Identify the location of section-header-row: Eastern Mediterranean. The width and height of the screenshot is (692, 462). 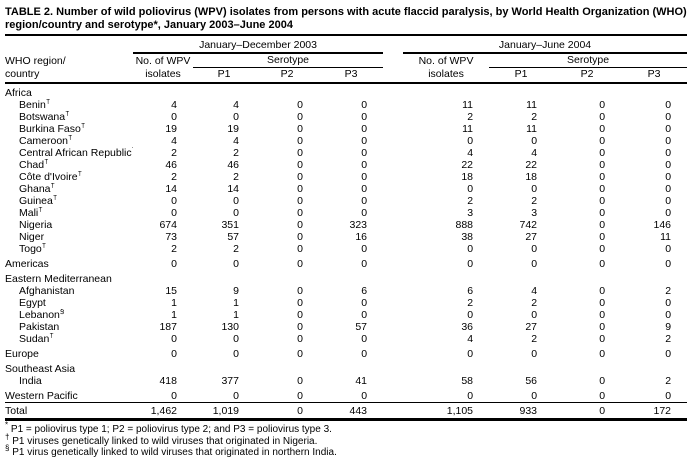
(346, 277).